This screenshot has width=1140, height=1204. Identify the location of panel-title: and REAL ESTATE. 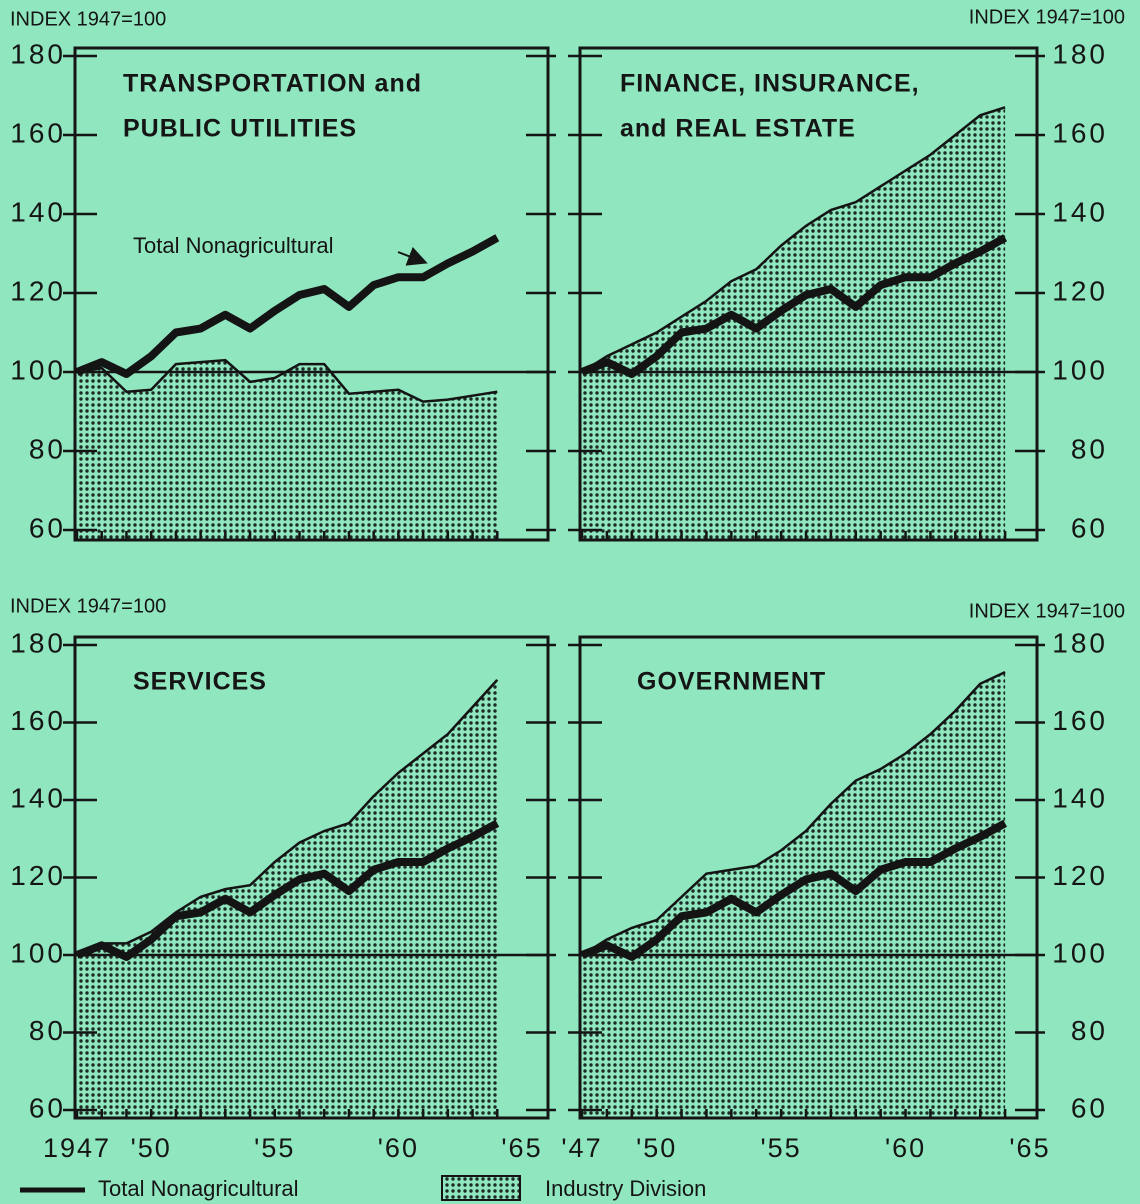
(738, 129).